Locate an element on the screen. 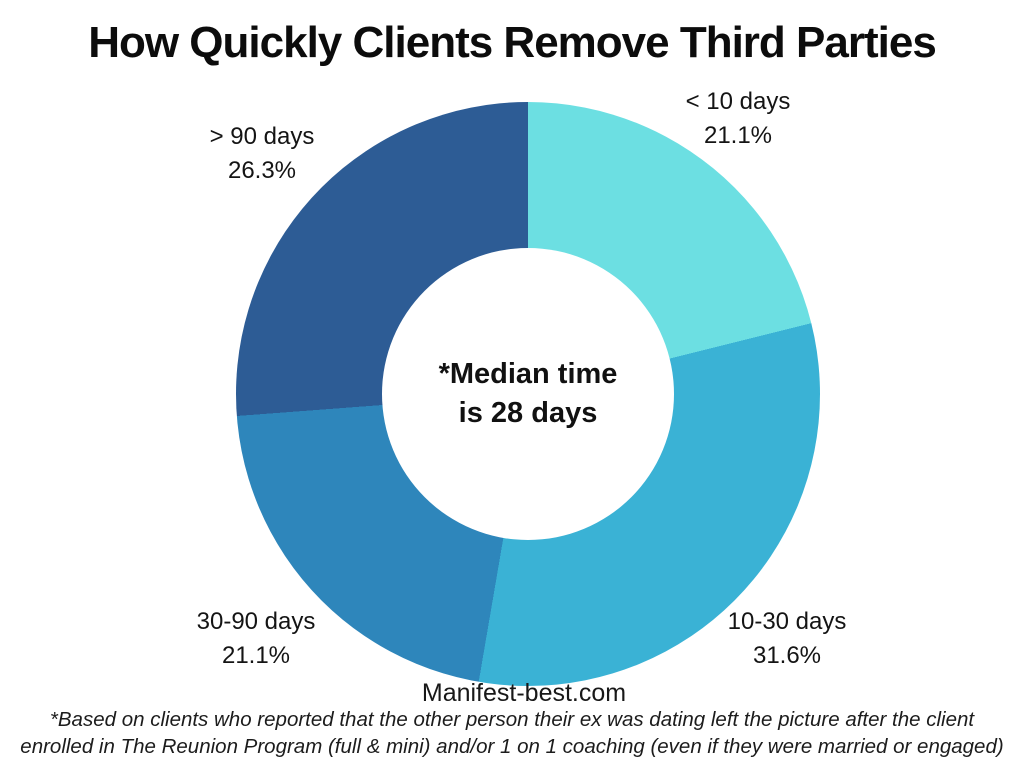 The image size is (1024, 768). slice-label-30-90-days: 30-90 days 21.1% is located at coordinates (256, 639).